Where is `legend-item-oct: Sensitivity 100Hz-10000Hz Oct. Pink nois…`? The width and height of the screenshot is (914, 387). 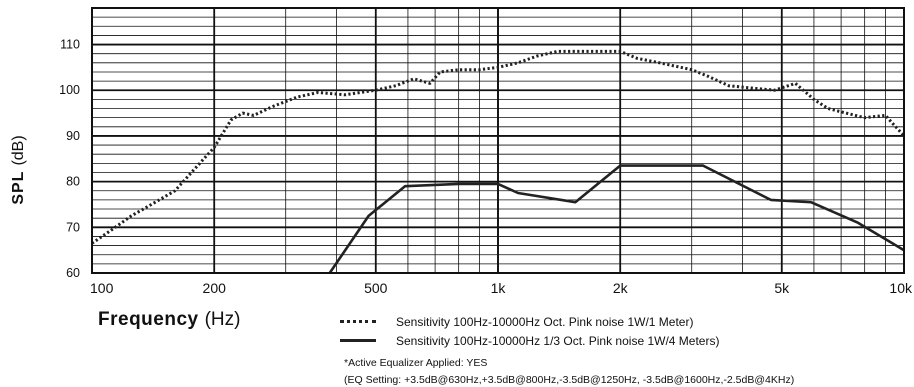 legend-item-oct: Sensitivity 100Hz-10000Hz Oct. Pink nois… is located at coordinates (620, 321).